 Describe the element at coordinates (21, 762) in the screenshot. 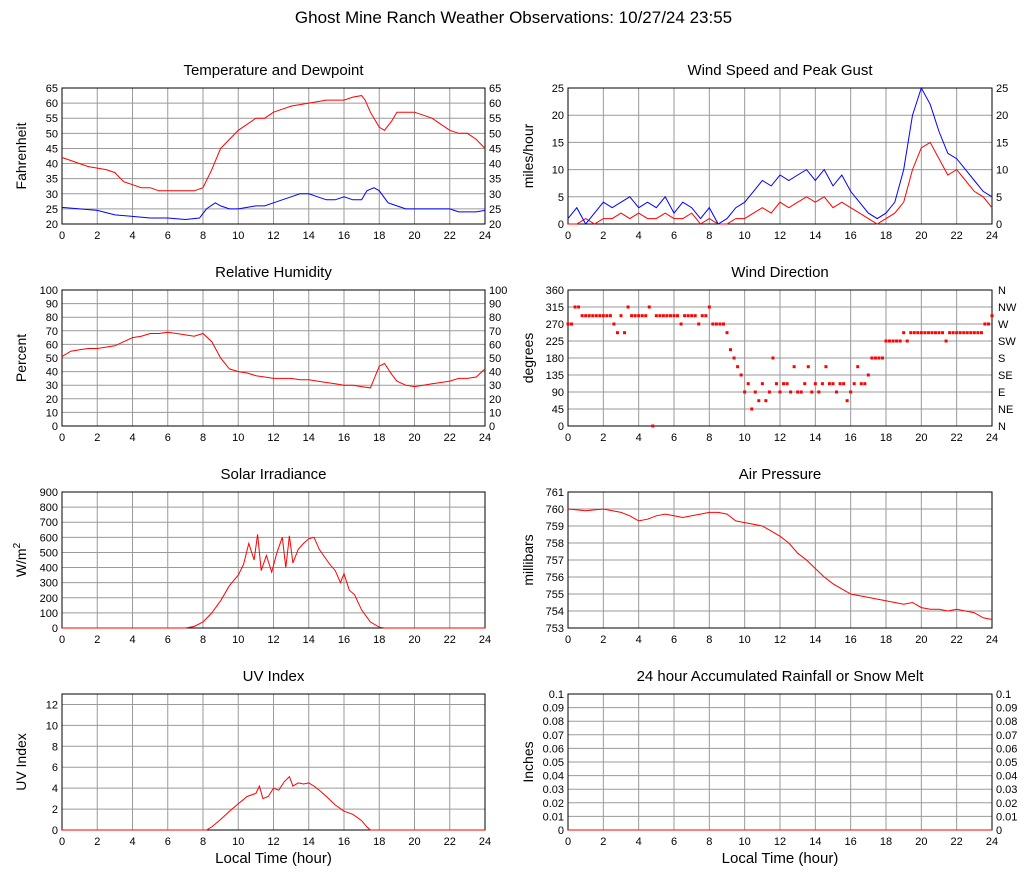

I see `y-axis-label: UV Index` at that location.